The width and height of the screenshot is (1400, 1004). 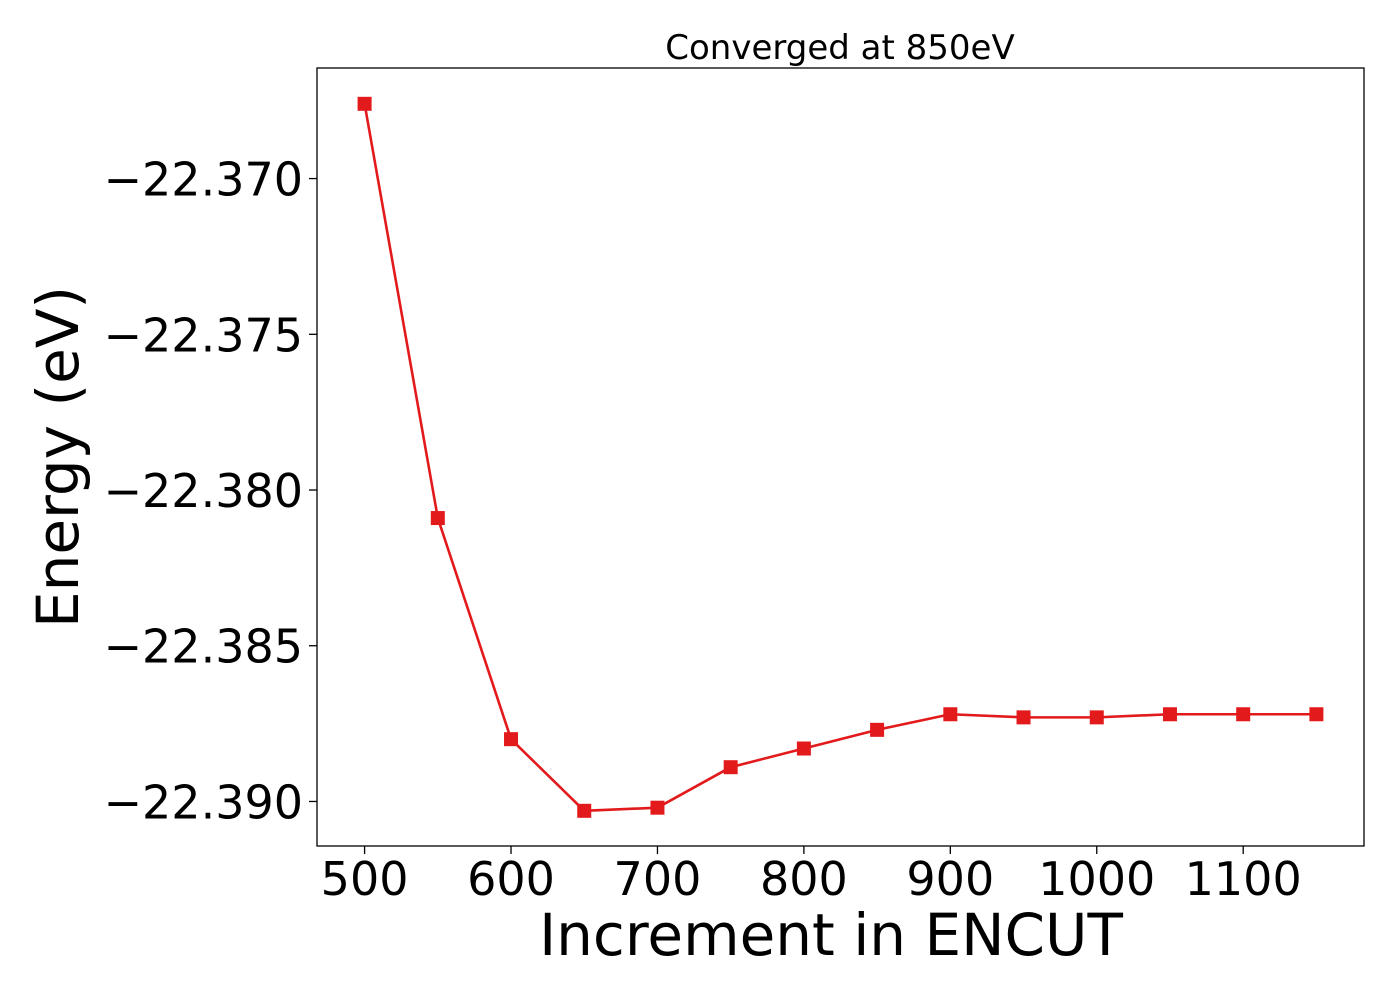 What do you see at coordinates (511, 879) in the screenshot?
I see `x-tick-label: 600` at bounding box center [511, 879].